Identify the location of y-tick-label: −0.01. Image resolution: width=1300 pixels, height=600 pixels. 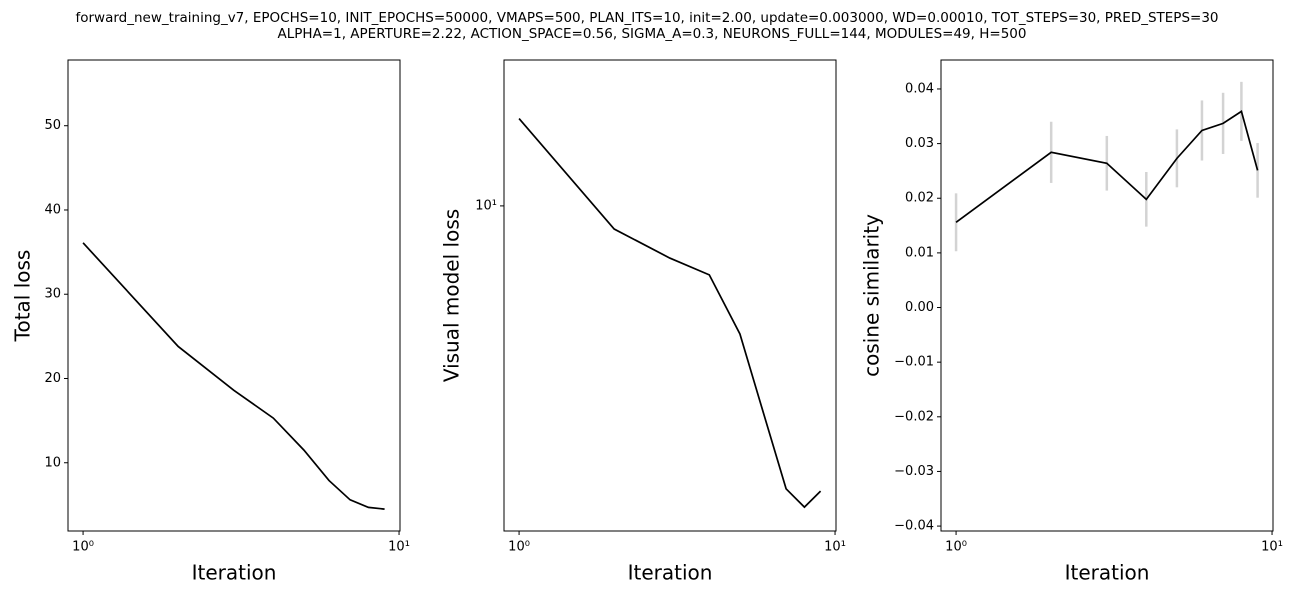
(914, 362).